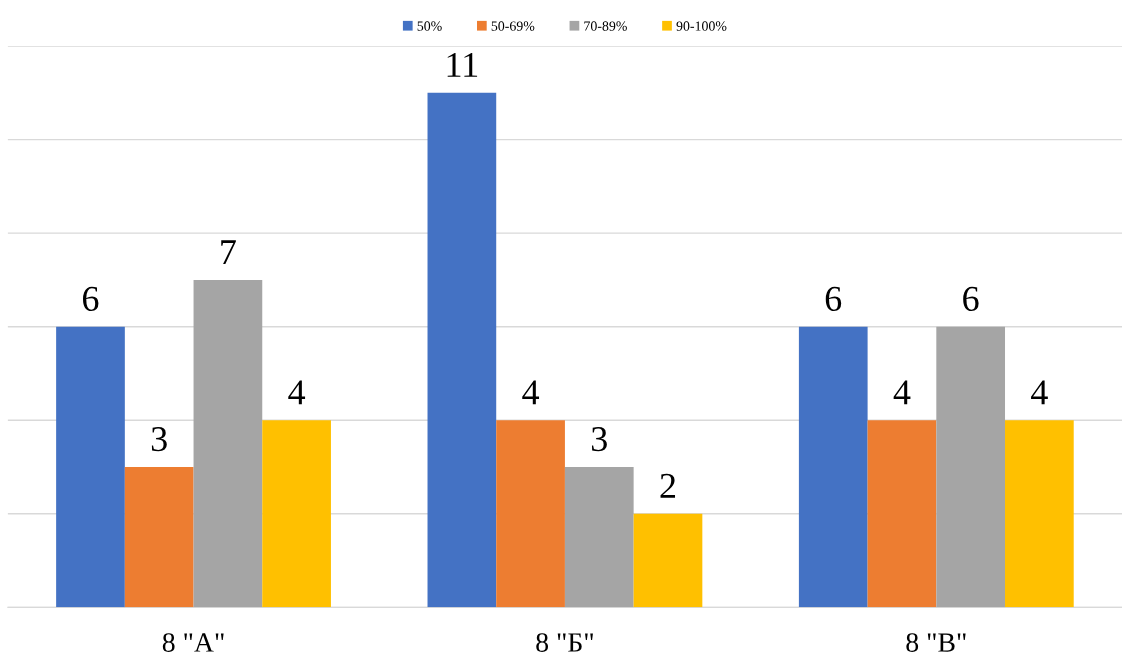  Describe the element at coordinates (429, 26) in the screenshot. I see `legend-label: 50%` at that location.